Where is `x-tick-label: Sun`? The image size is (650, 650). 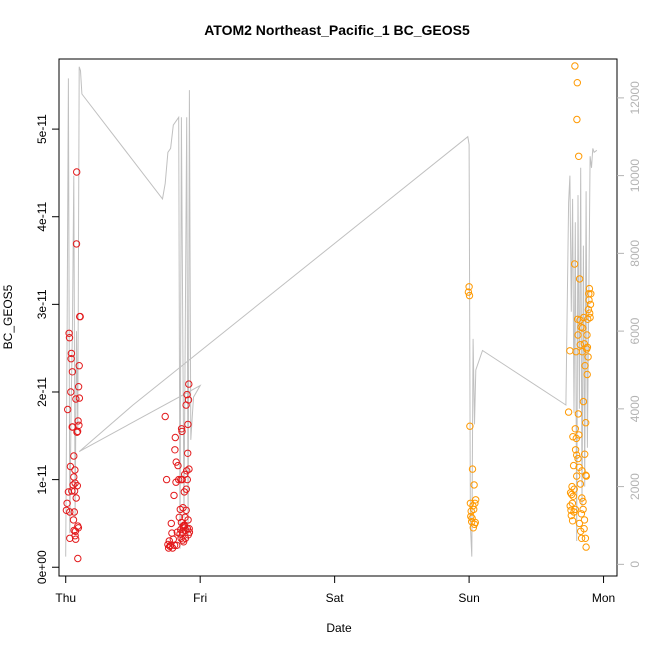
x-tick-label: Sun is located at coordinates (468, 598).